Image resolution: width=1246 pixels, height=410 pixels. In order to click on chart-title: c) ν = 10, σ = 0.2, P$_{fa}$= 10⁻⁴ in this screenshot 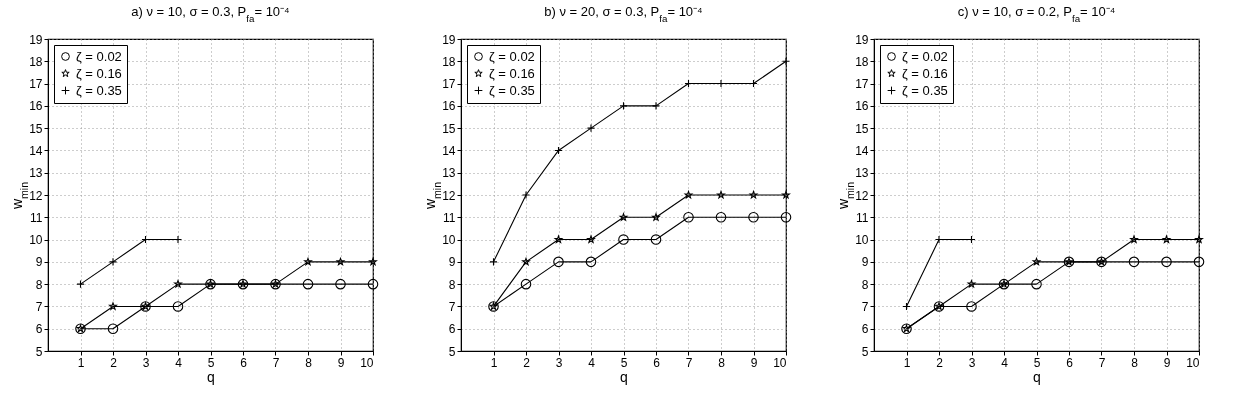, I will do `click(1036, 14)`.